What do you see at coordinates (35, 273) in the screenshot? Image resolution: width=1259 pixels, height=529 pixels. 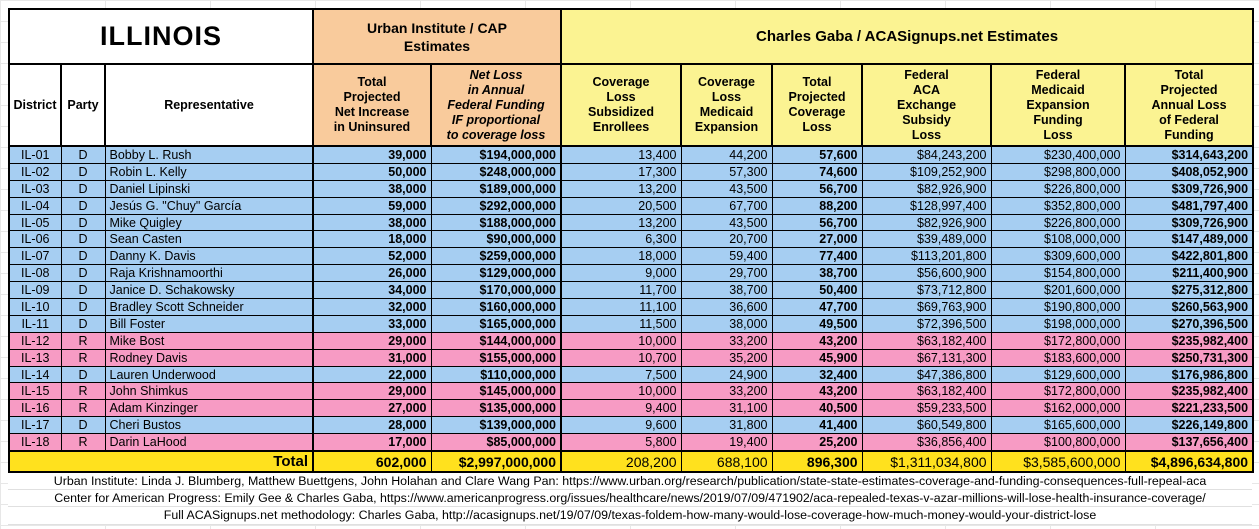 I see `cell-district: IL-08` at bounding box center [35, 273].